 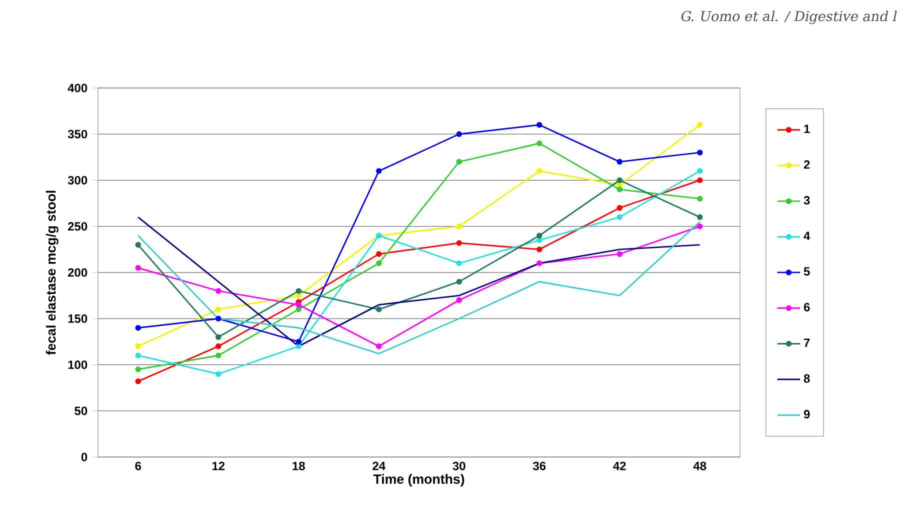 I want to click on text: G. Uomo et al. / Digestive and l, so click(x=789, y=17).